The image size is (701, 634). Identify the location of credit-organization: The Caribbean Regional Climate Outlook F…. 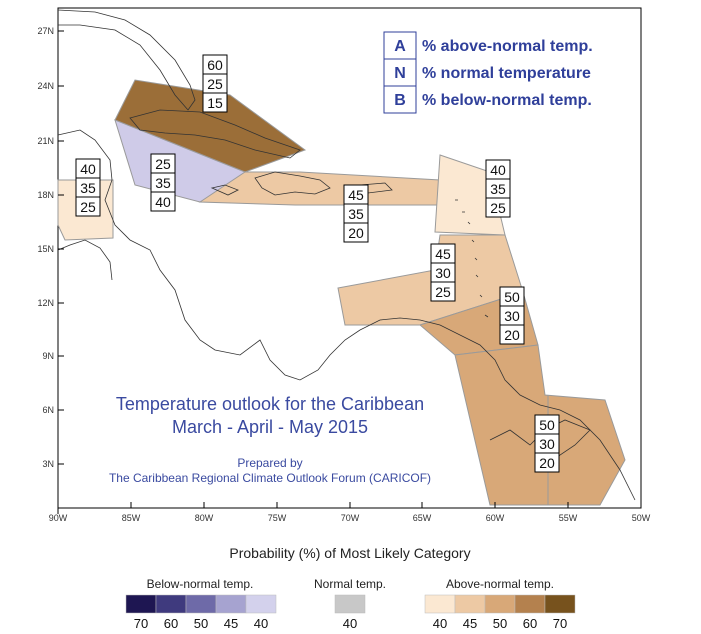
(270, 478).